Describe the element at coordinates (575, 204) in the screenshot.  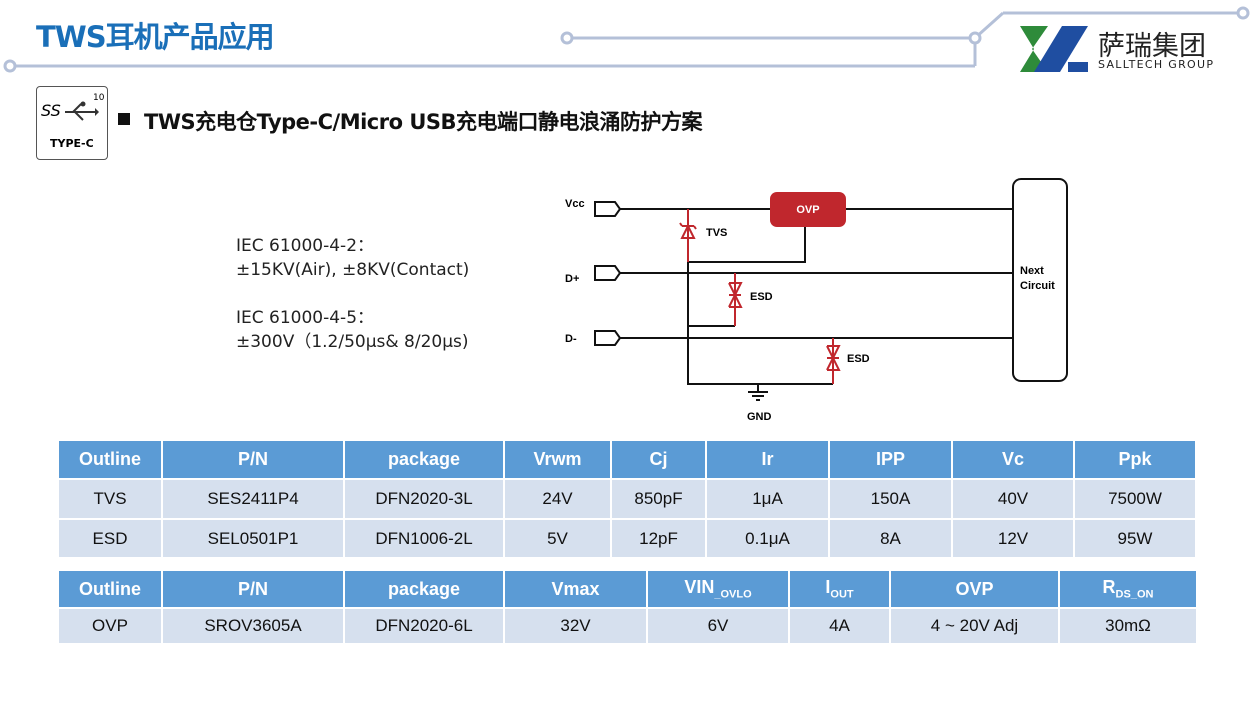
I see `vcc-label: Vcc` at that location.